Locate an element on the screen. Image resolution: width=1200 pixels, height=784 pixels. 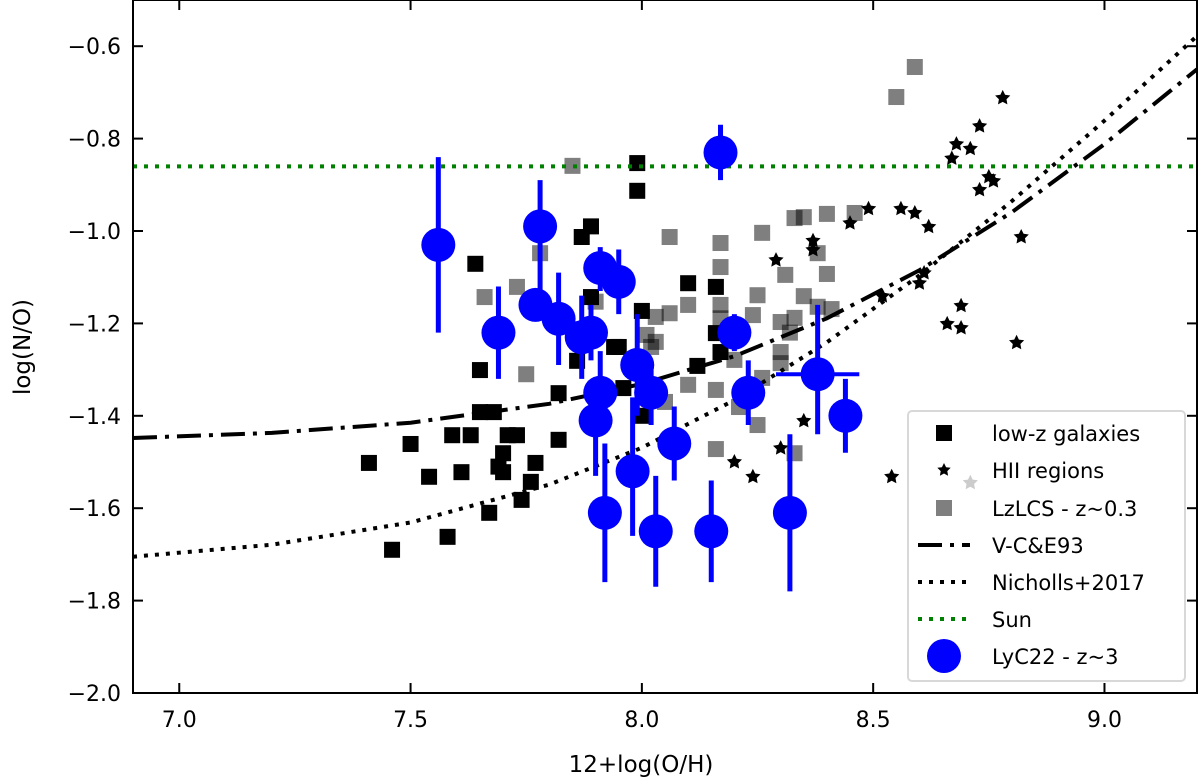
y-tick-label: −1.8 is located at coordinates (94, 602).